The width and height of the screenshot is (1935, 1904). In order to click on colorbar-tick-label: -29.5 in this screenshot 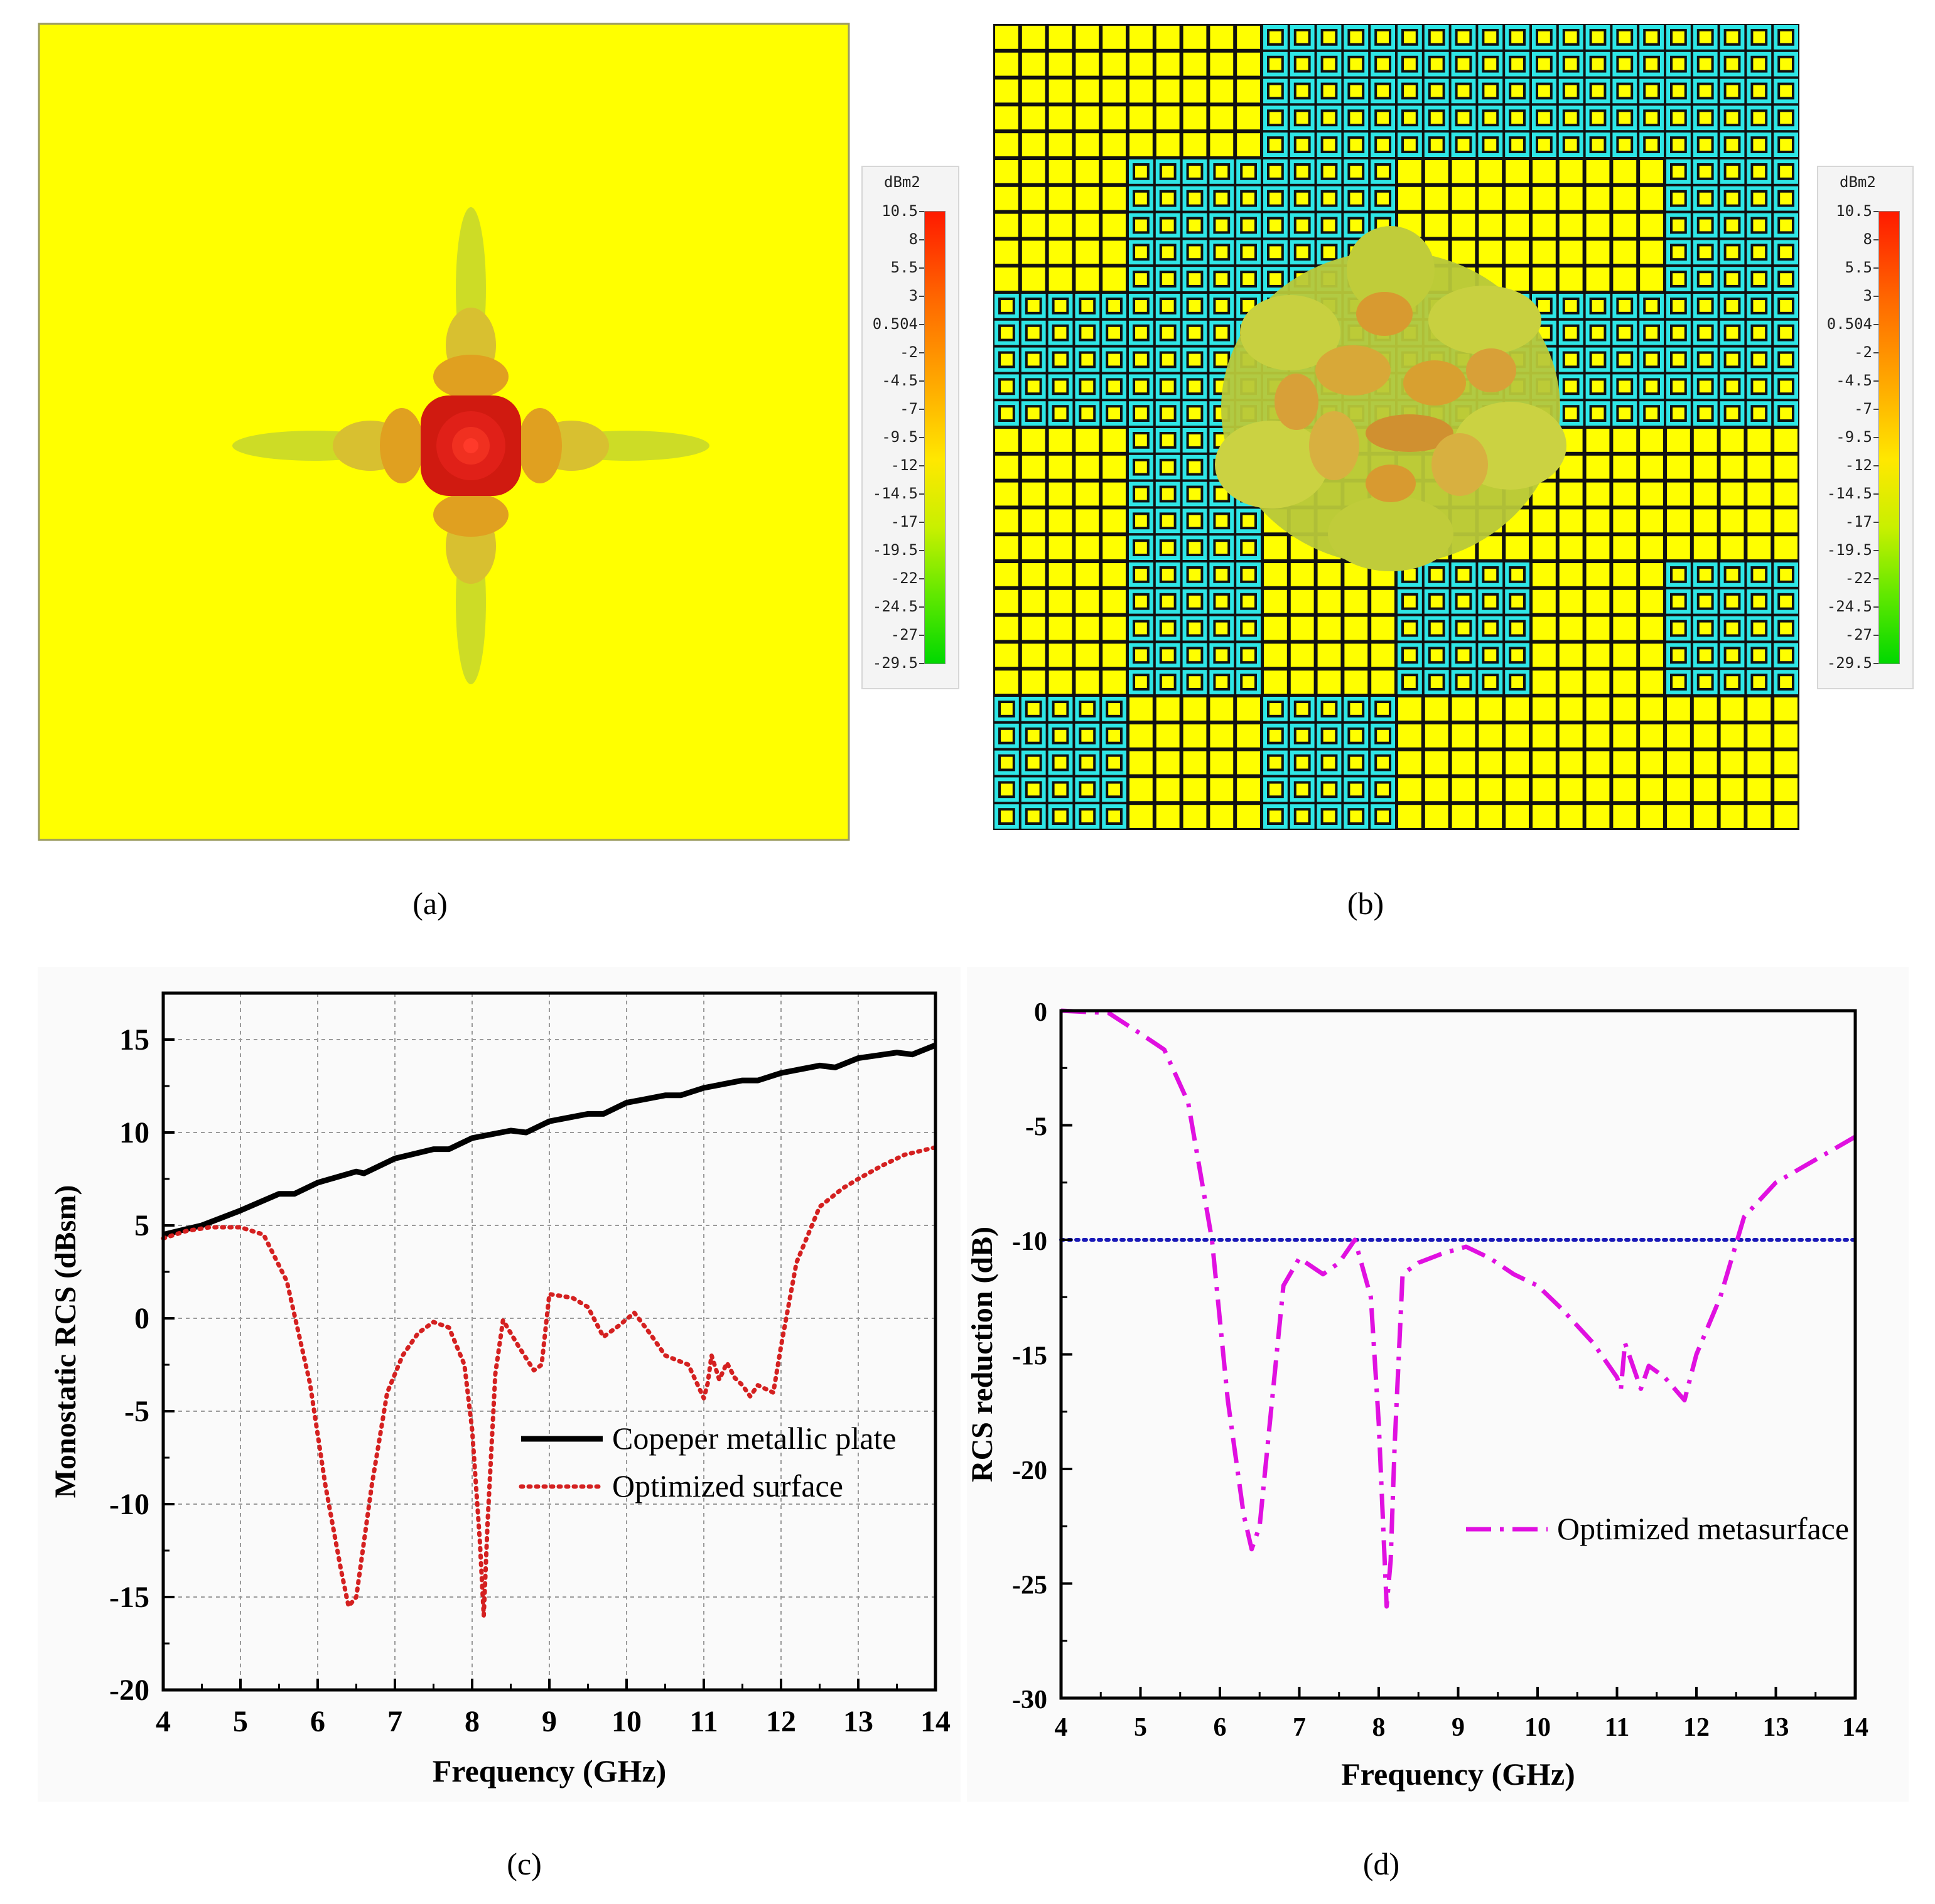, I will do `click(1849, 663)`.